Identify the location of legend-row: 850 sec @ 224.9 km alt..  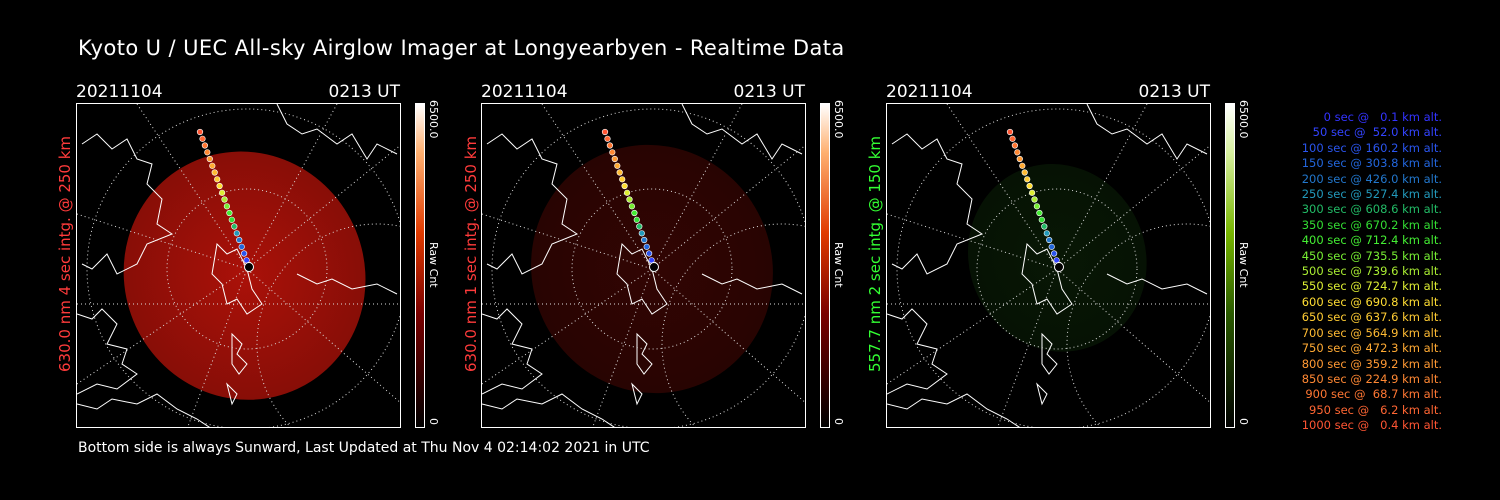
(1371, 378).